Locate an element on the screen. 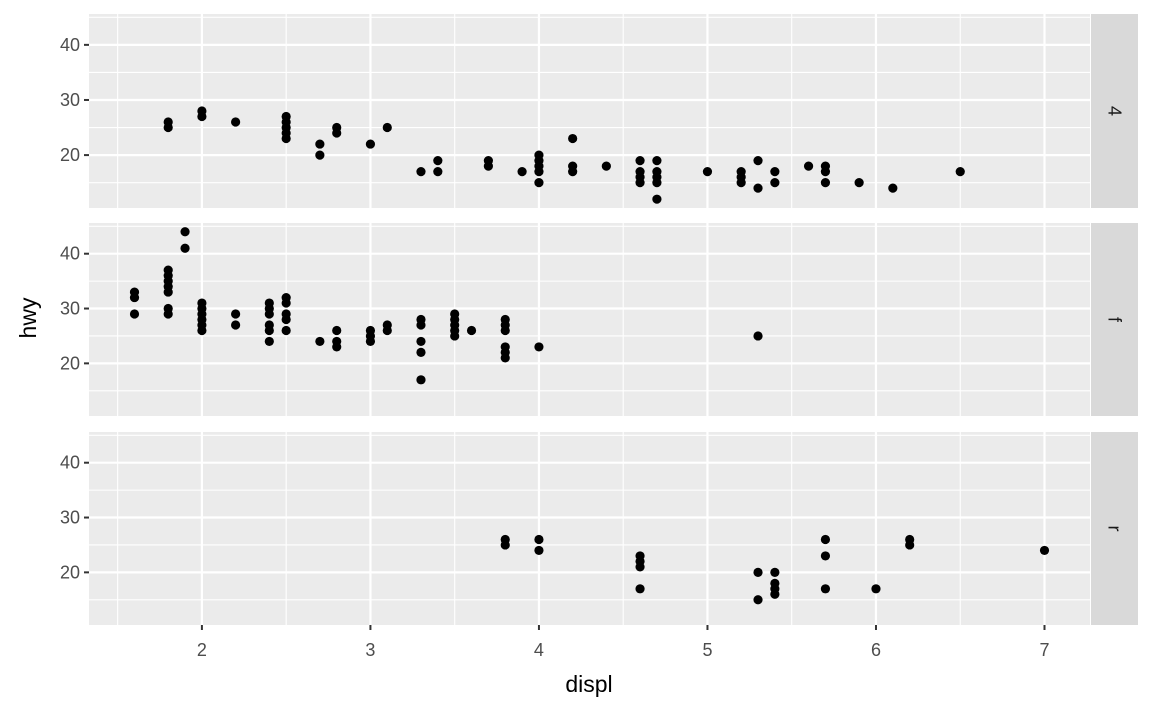 The width and height of the screenshot is (1152, 711). facet-strip-label: f is located at coordinates (1115, 320).